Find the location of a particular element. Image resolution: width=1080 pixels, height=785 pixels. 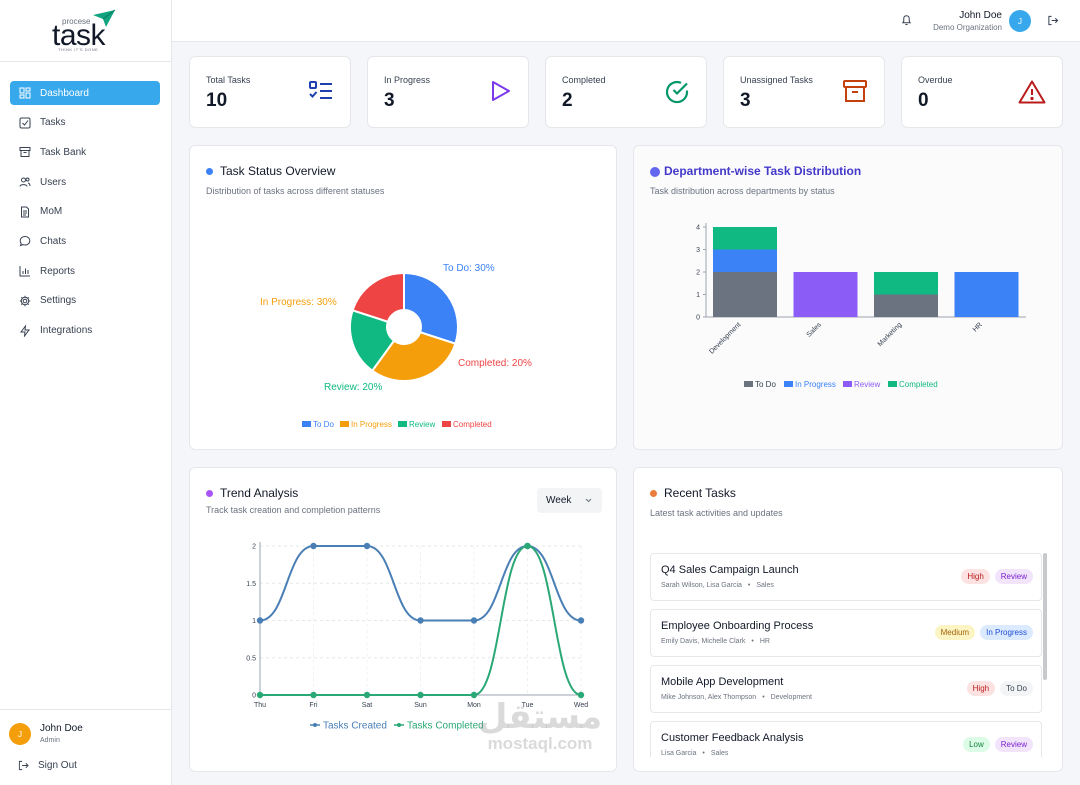

x-tick-label: Sun is located at coordinates (420, 705).